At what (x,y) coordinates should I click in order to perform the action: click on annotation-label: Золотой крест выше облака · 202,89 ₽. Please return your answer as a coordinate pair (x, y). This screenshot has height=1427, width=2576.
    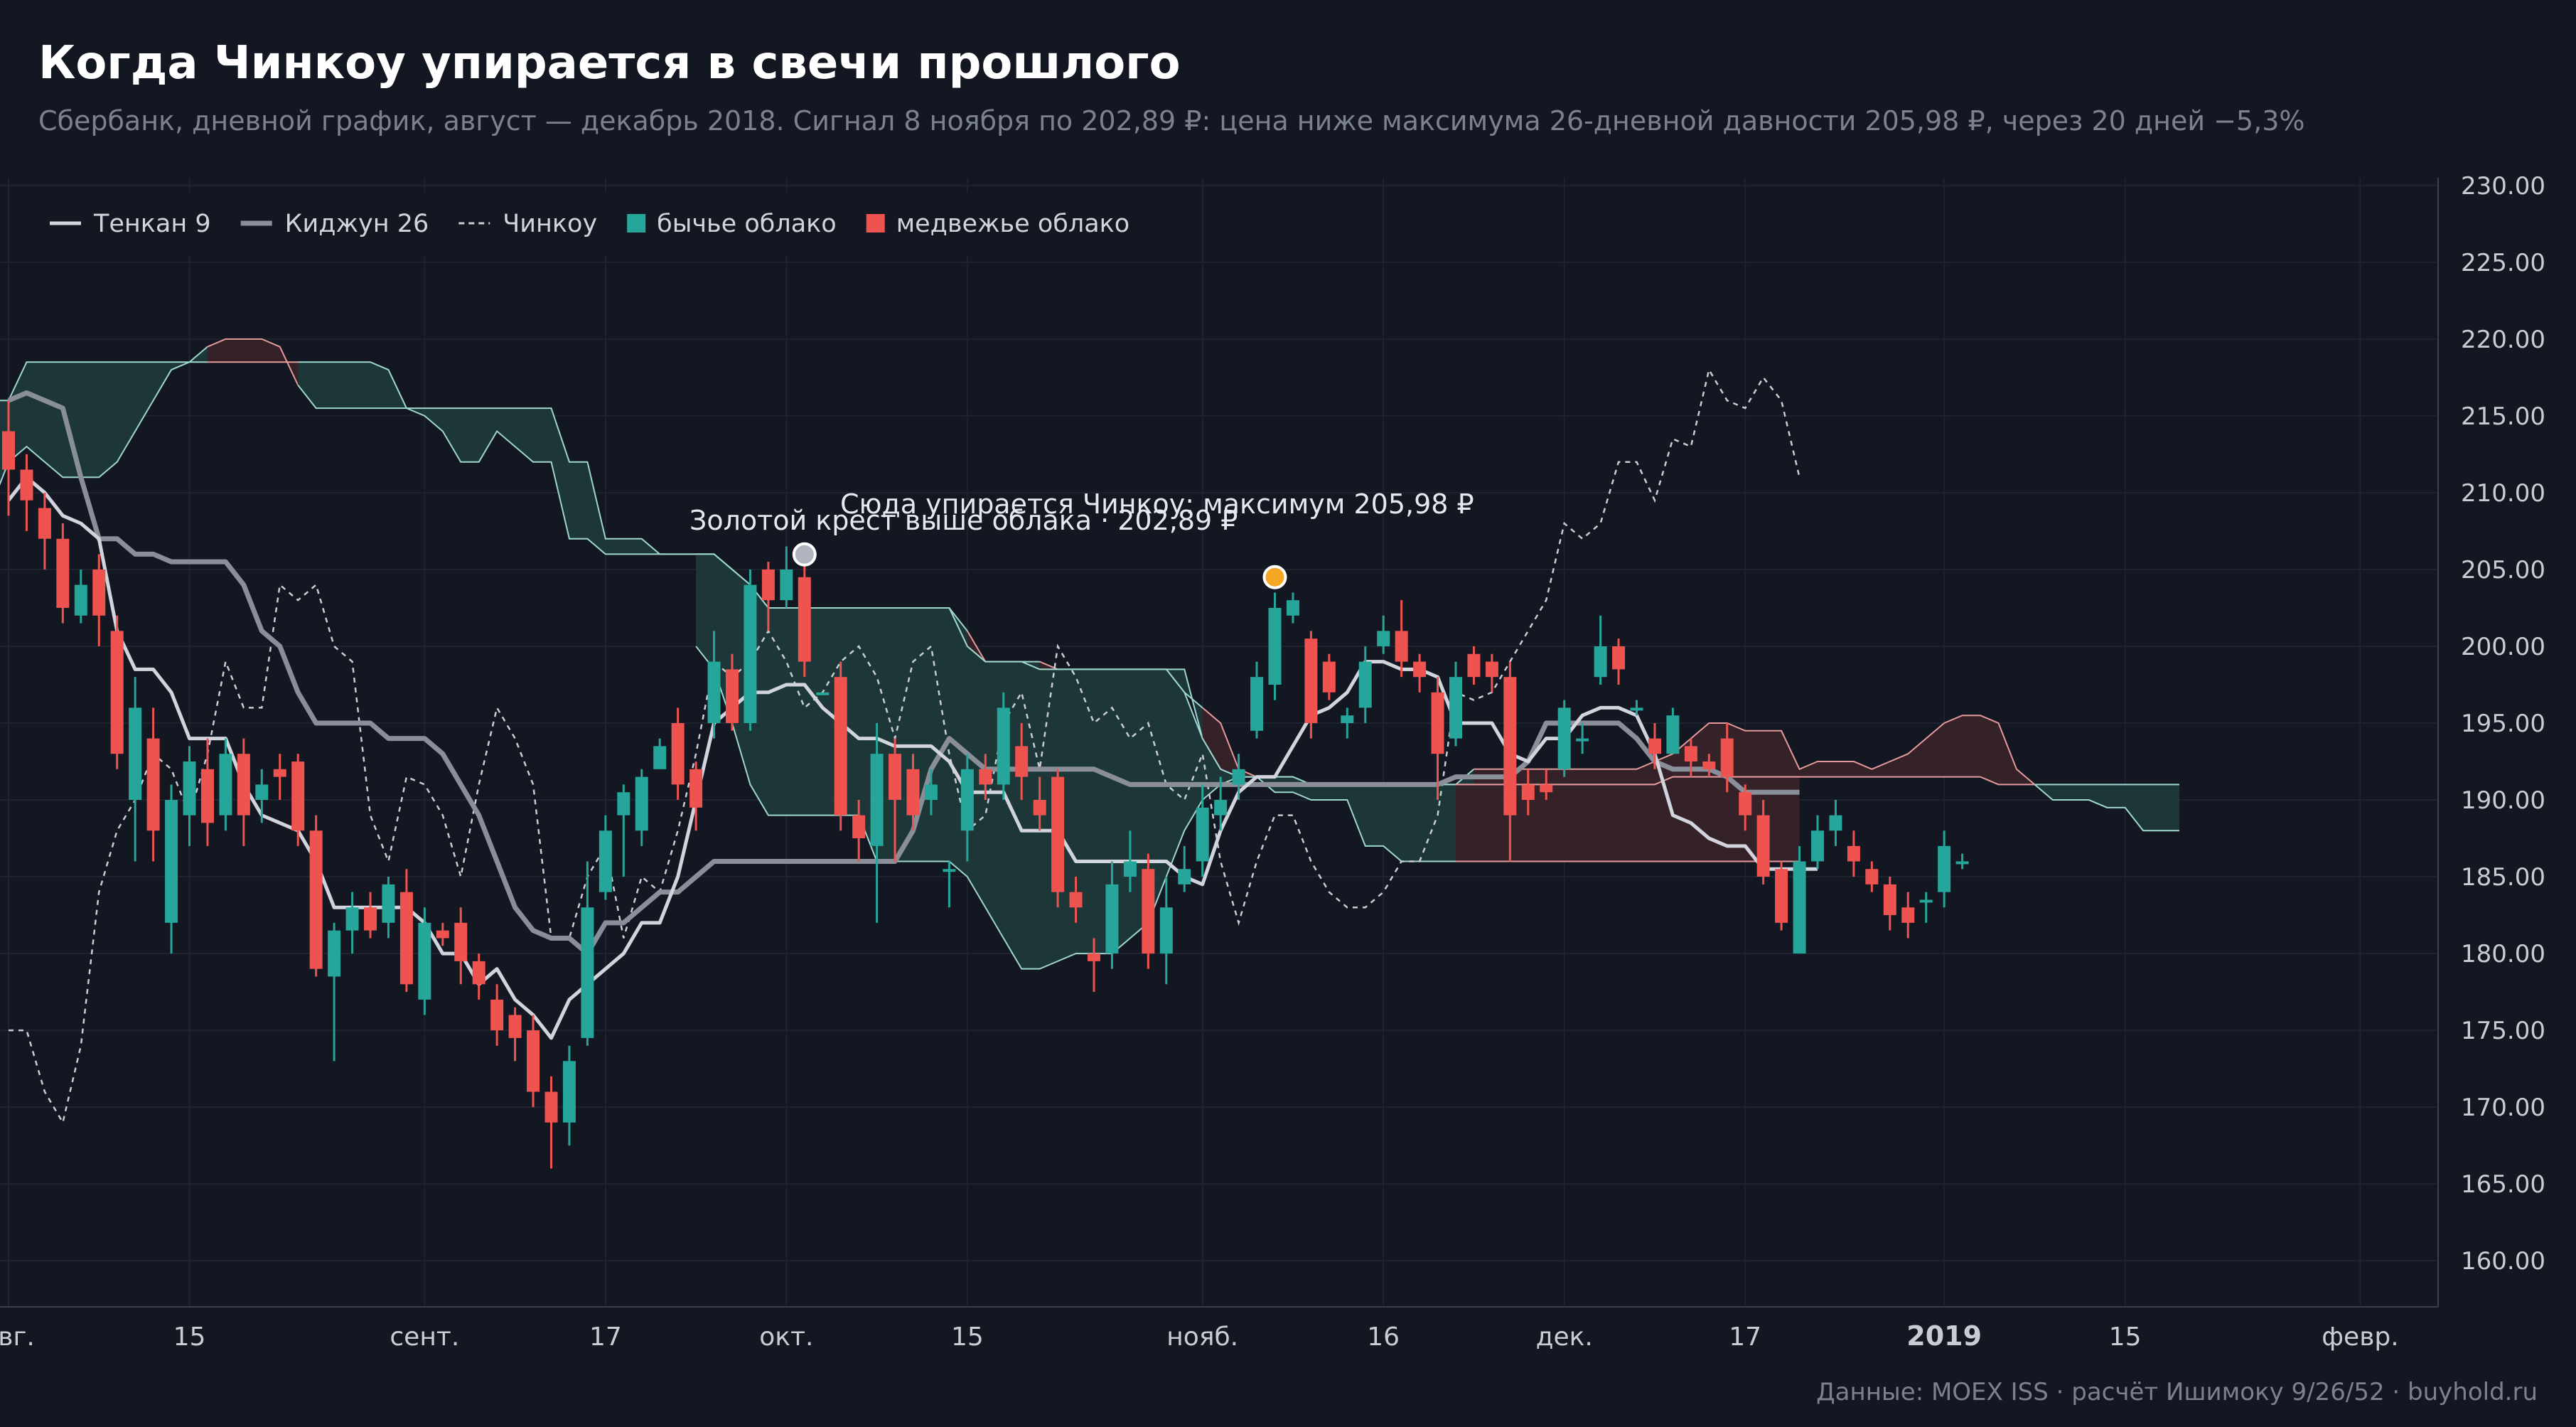
    Looking at the image, I should click on (963, 520).